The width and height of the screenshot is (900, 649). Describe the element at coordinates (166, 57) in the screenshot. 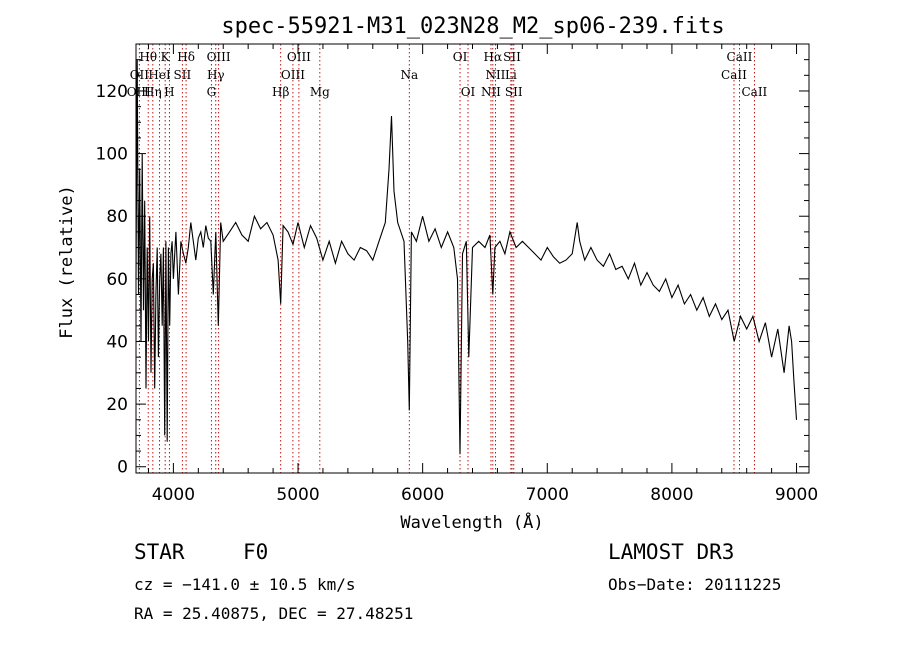

I see `line-label: K` at that location.